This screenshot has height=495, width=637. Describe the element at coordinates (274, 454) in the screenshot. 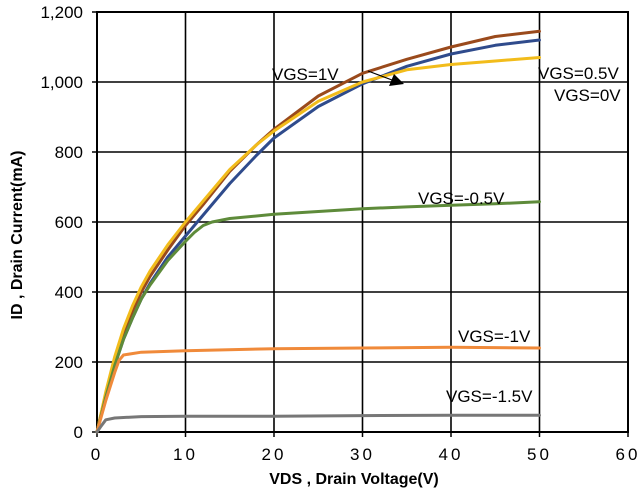

I see `x-tick-label: 20` at that location.